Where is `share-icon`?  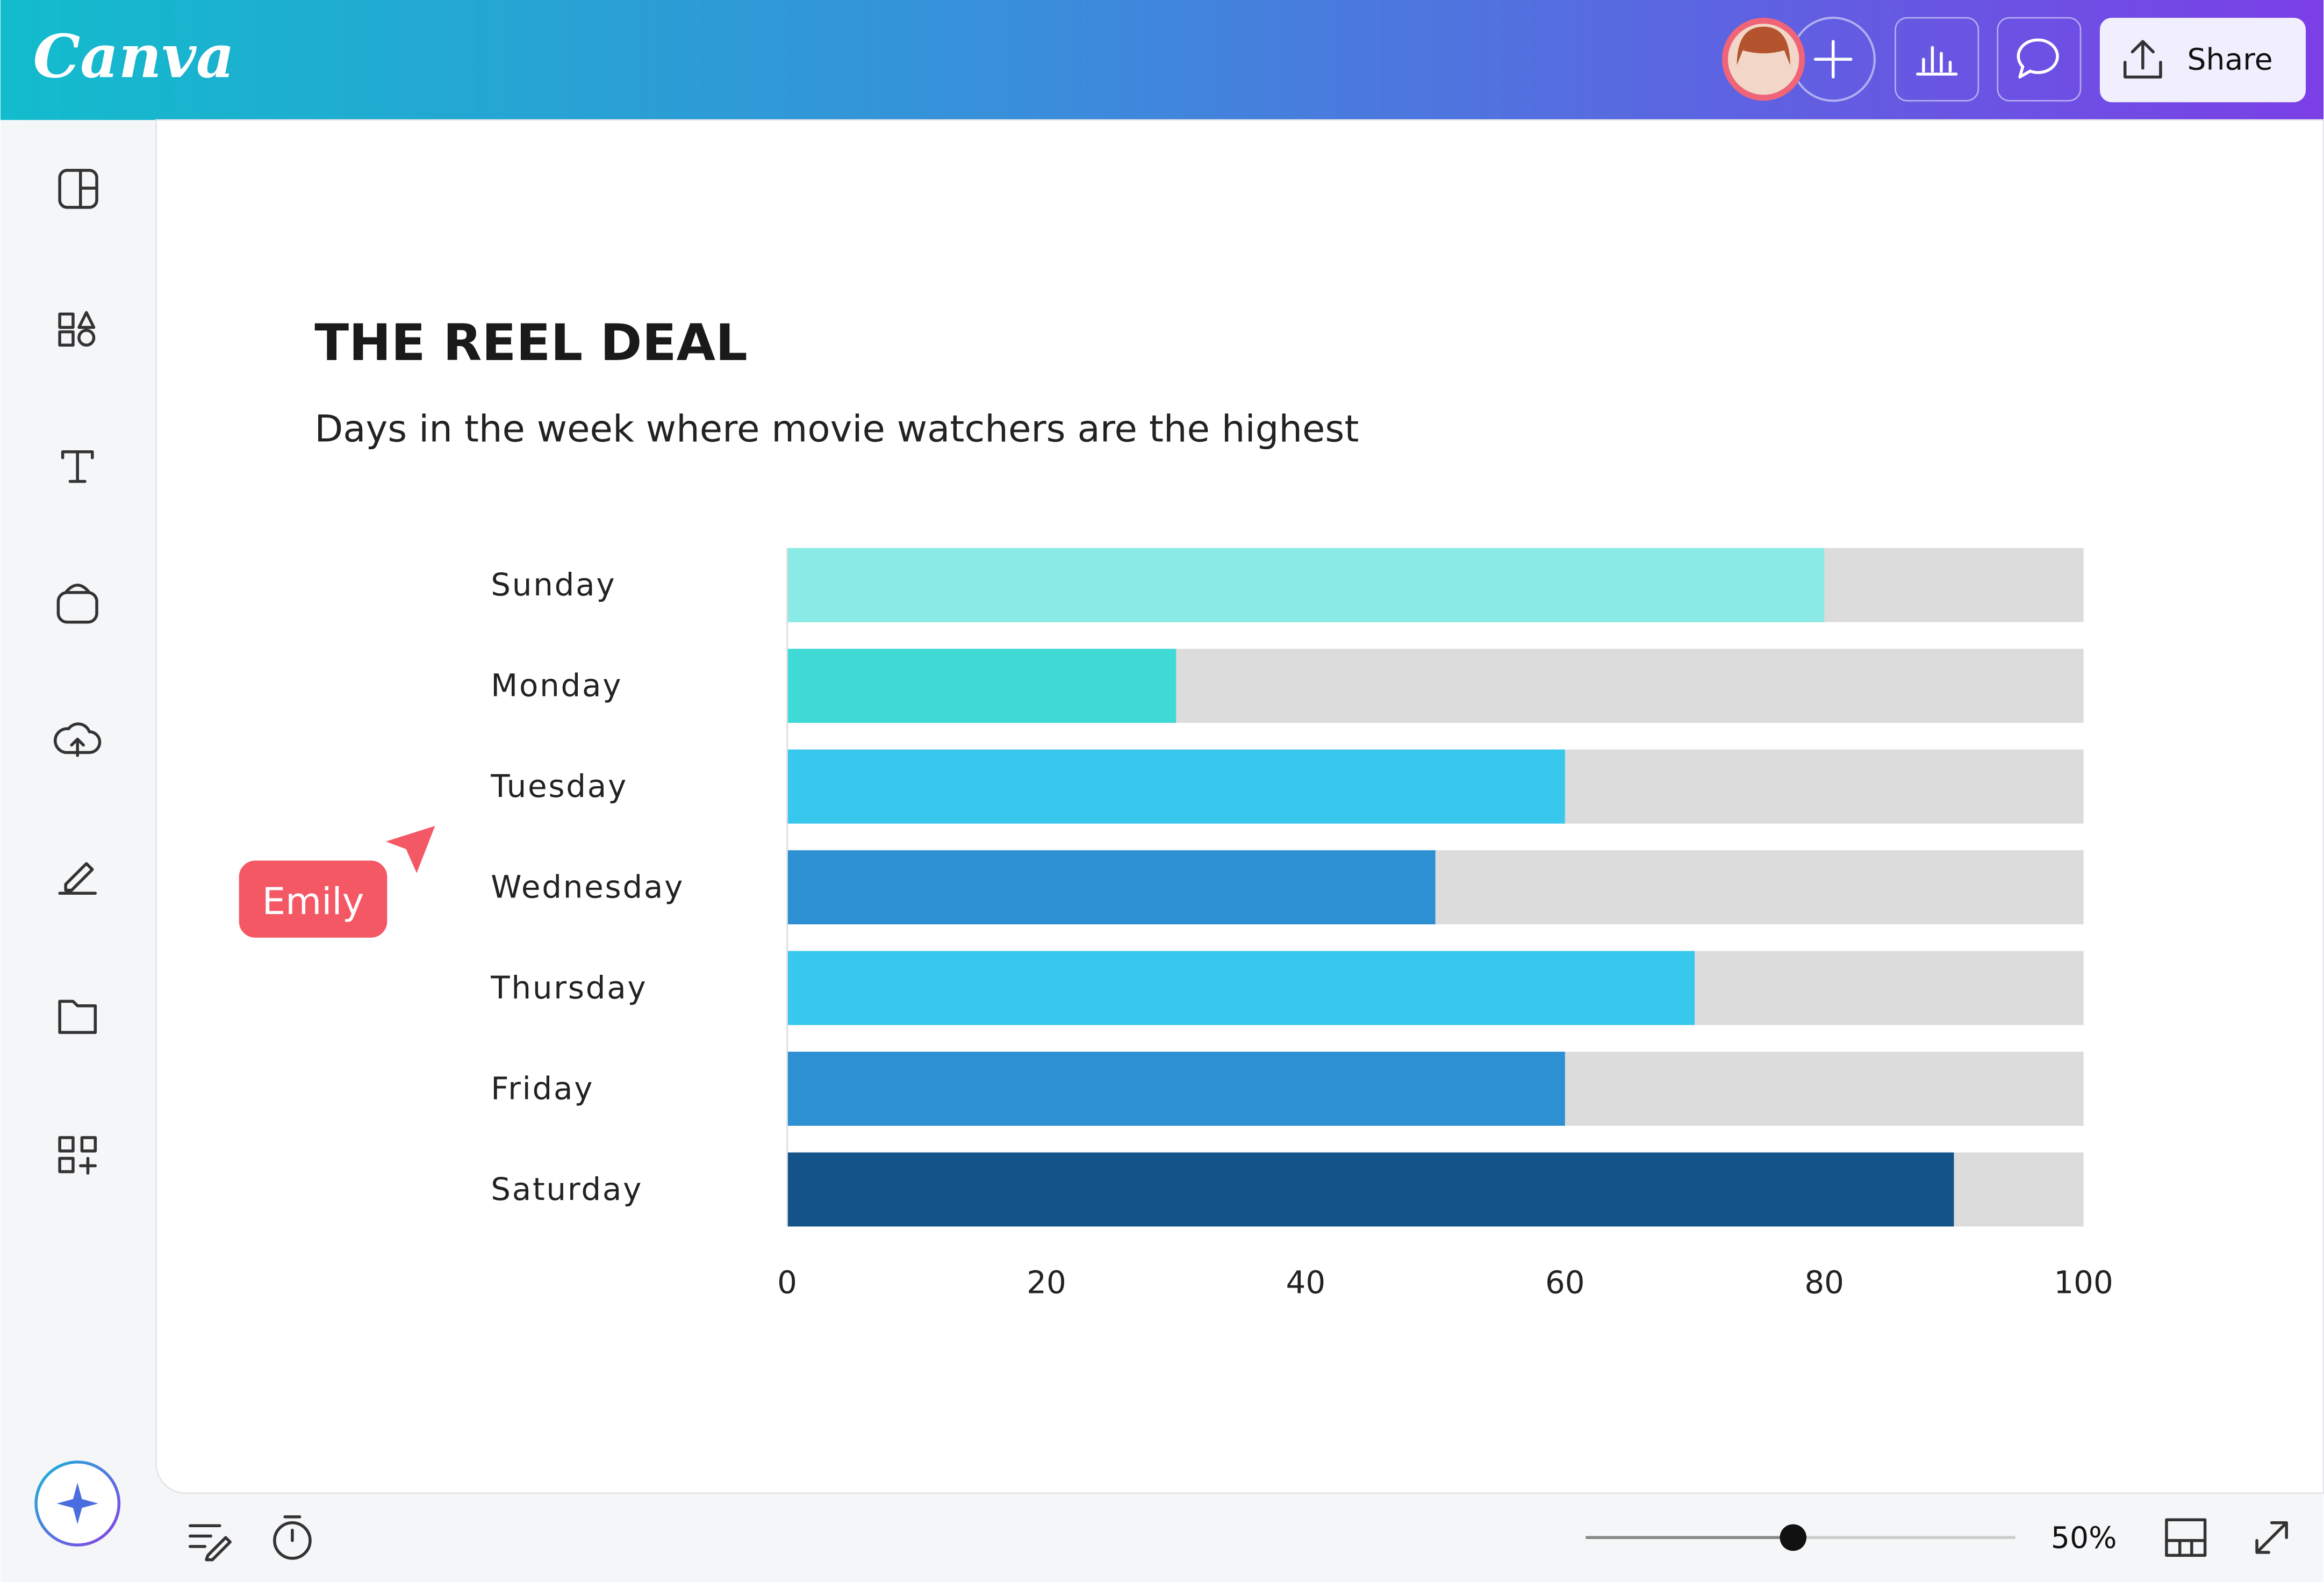 share-icon is located at coordinates (2143, 59).